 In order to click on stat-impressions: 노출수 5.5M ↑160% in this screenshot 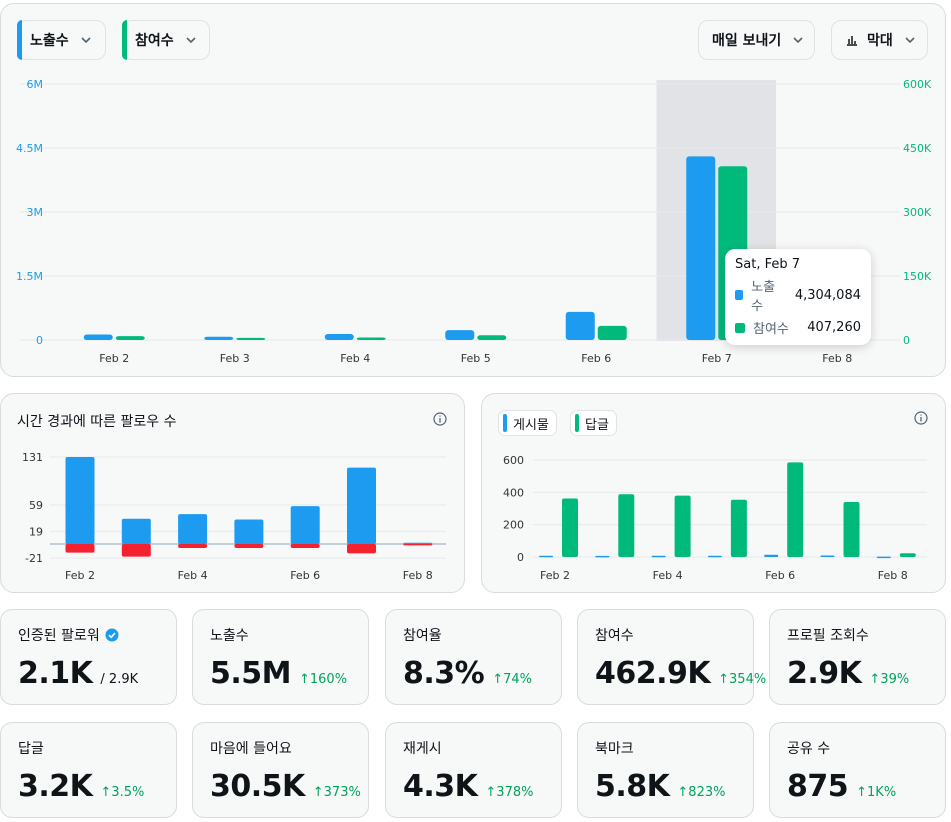, I will do `click(280, 657)`.